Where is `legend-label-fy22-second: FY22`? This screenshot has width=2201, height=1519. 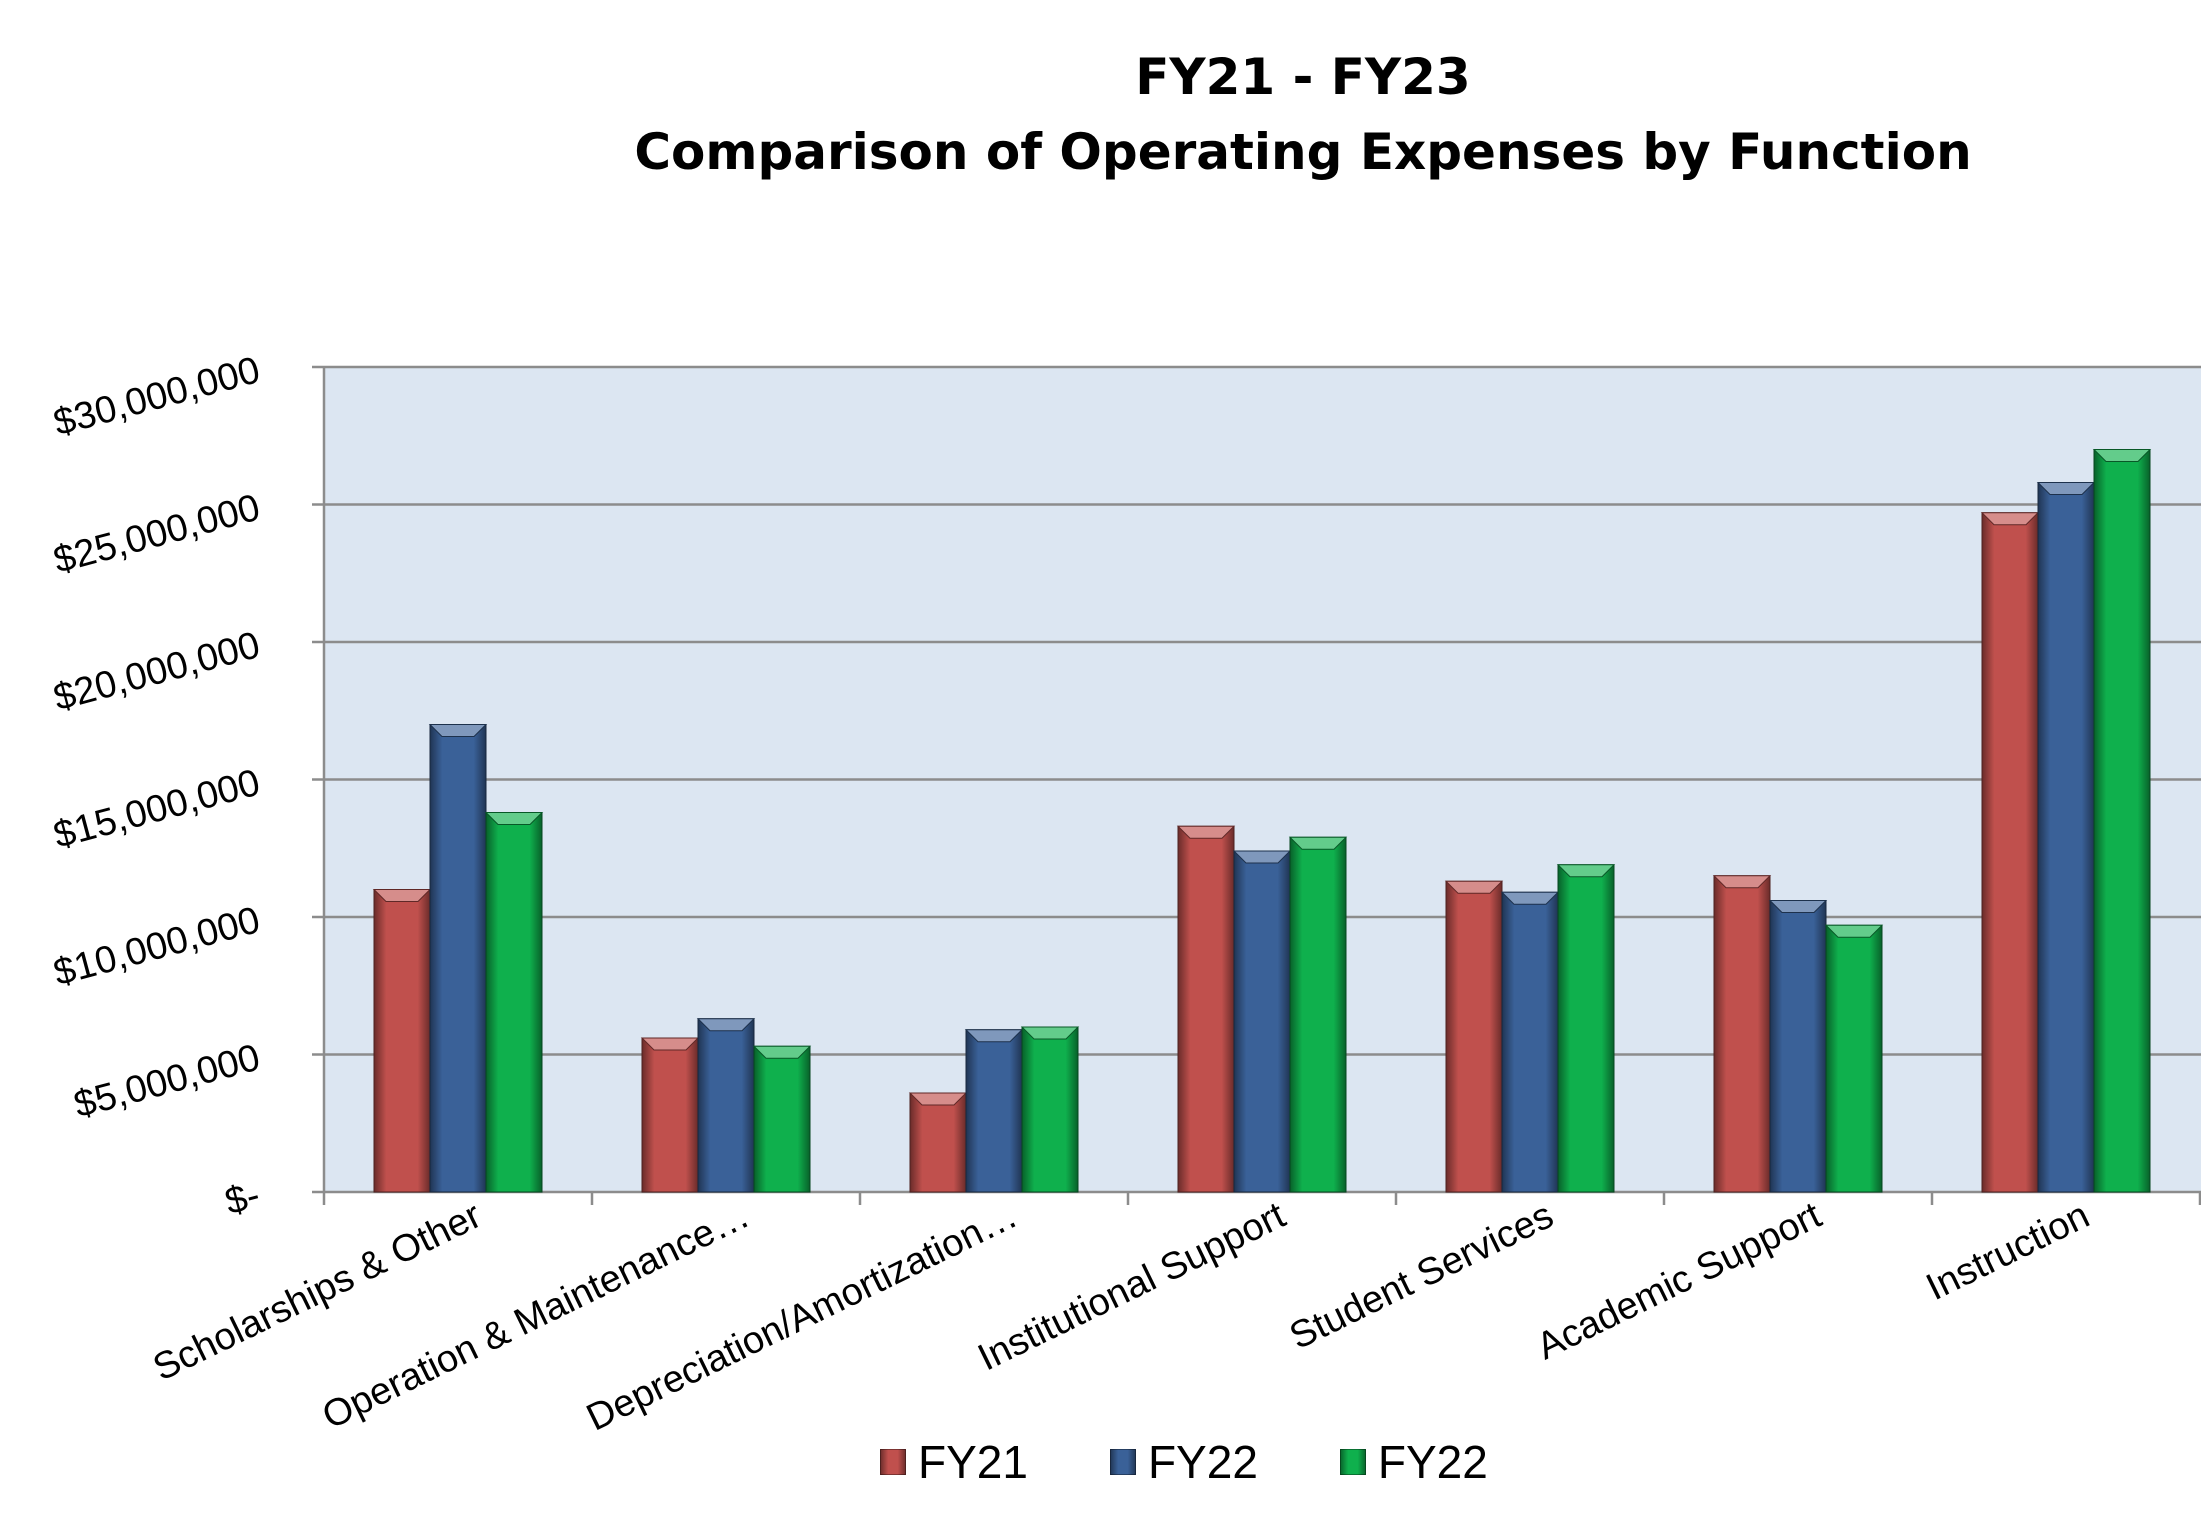 legend-label-fy22-second: FY22 is located at coordinates (1432, 1462).